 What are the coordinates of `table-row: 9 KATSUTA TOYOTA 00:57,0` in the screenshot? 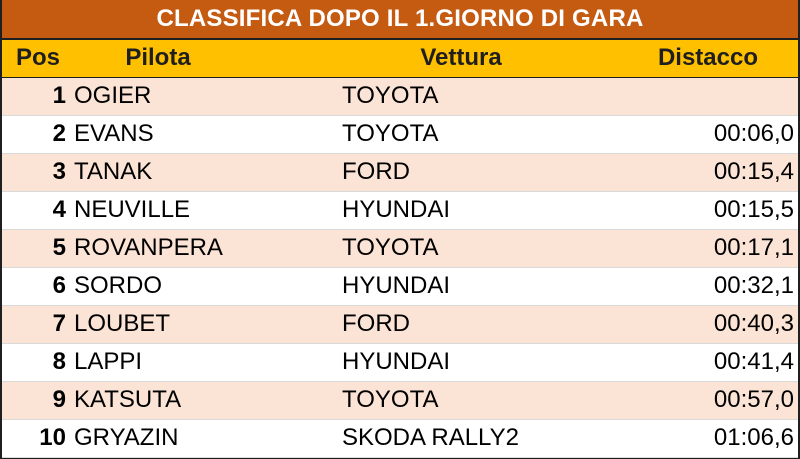 It's located at (400, 400).